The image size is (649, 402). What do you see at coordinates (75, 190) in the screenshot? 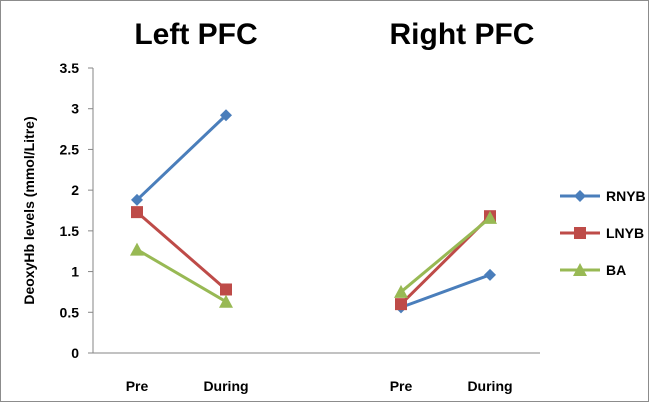
I see `y-tick-label: 2` at bounding box center [75, 190].